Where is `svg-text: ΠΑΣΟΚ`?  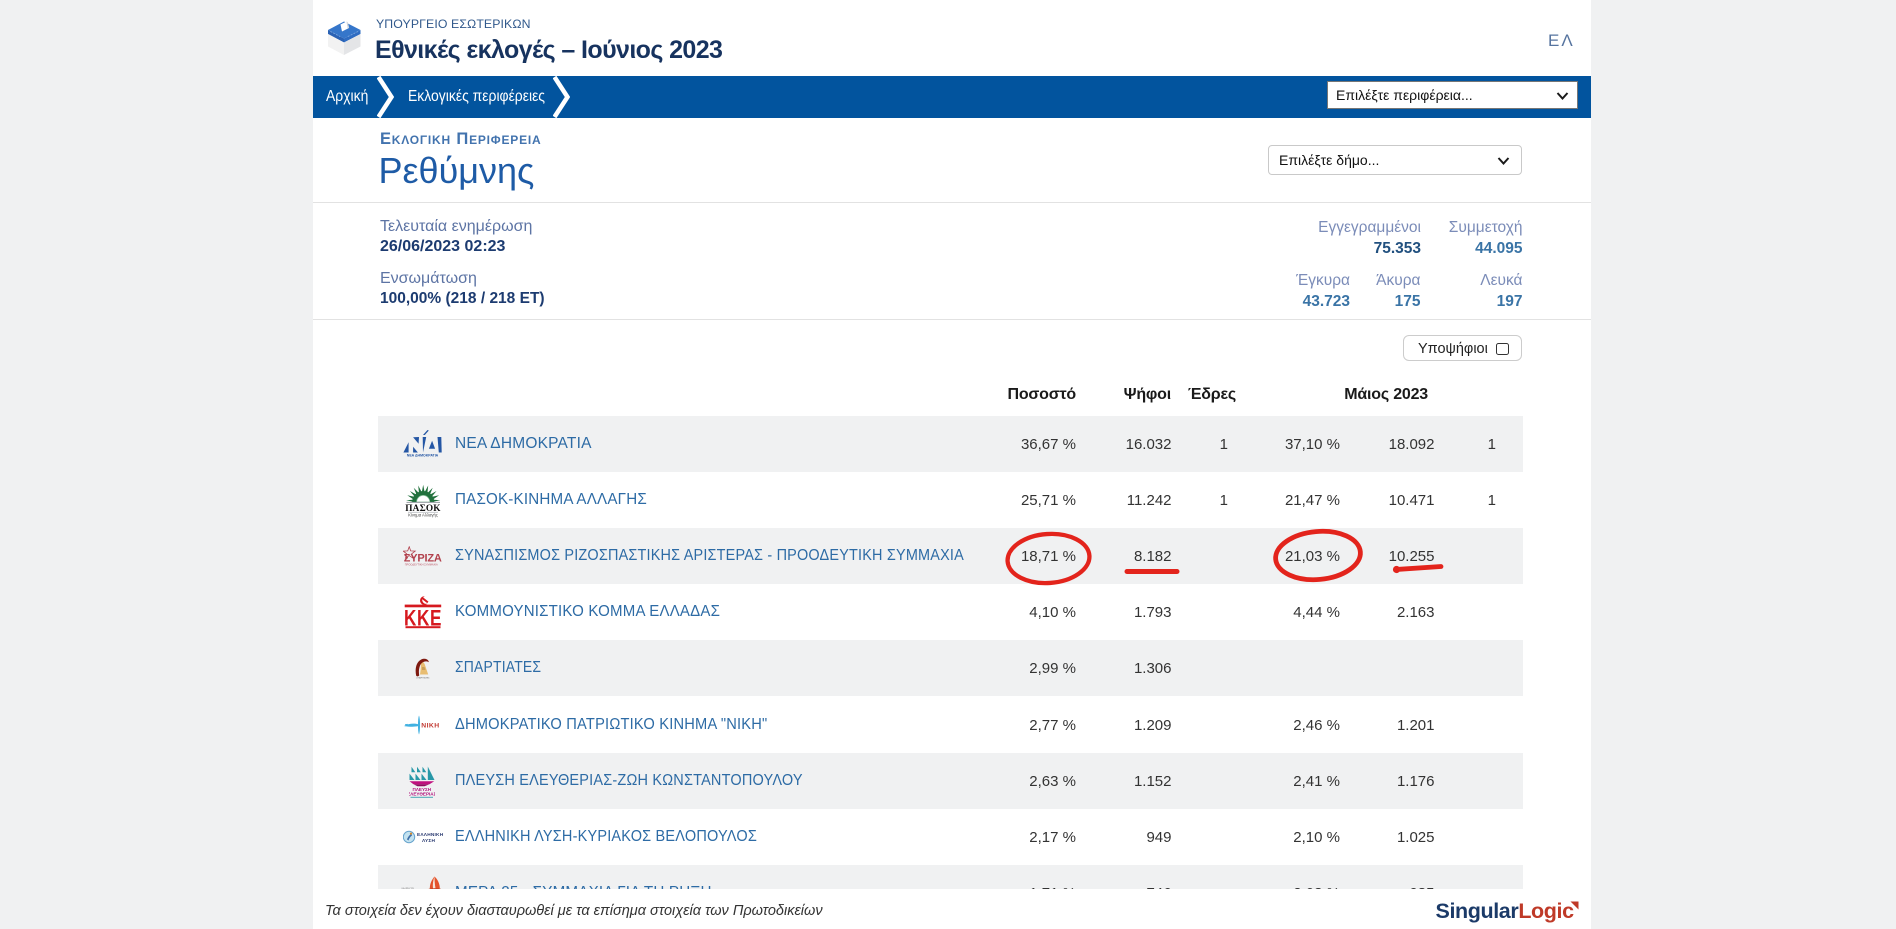 svg-text: ΠΑΣΟΚ is located at coordinates (423, 509).